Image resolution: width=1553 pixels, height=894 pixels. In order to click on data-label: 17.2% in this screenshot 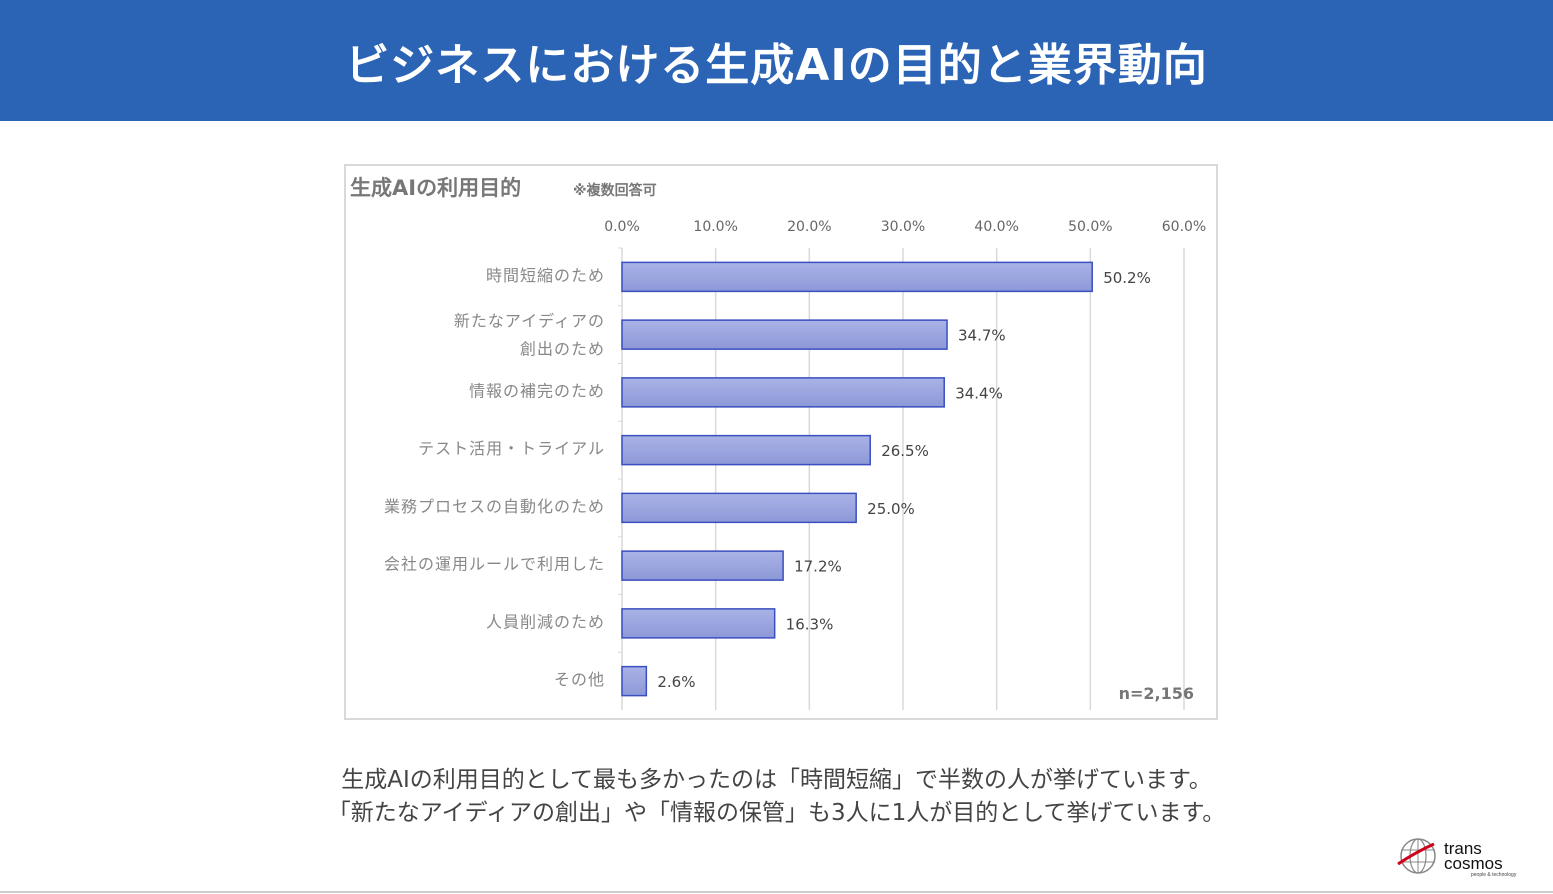, I will do `click(818, 567)`.